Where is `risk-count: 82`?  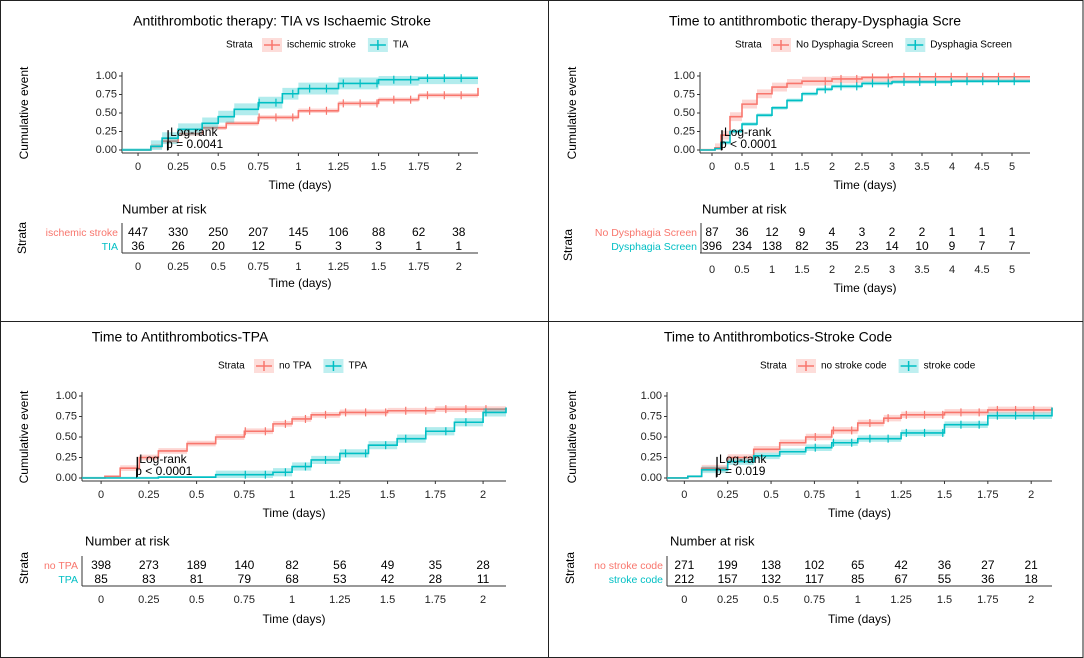
risk-count: 82 is located at coordinates (292, 565).